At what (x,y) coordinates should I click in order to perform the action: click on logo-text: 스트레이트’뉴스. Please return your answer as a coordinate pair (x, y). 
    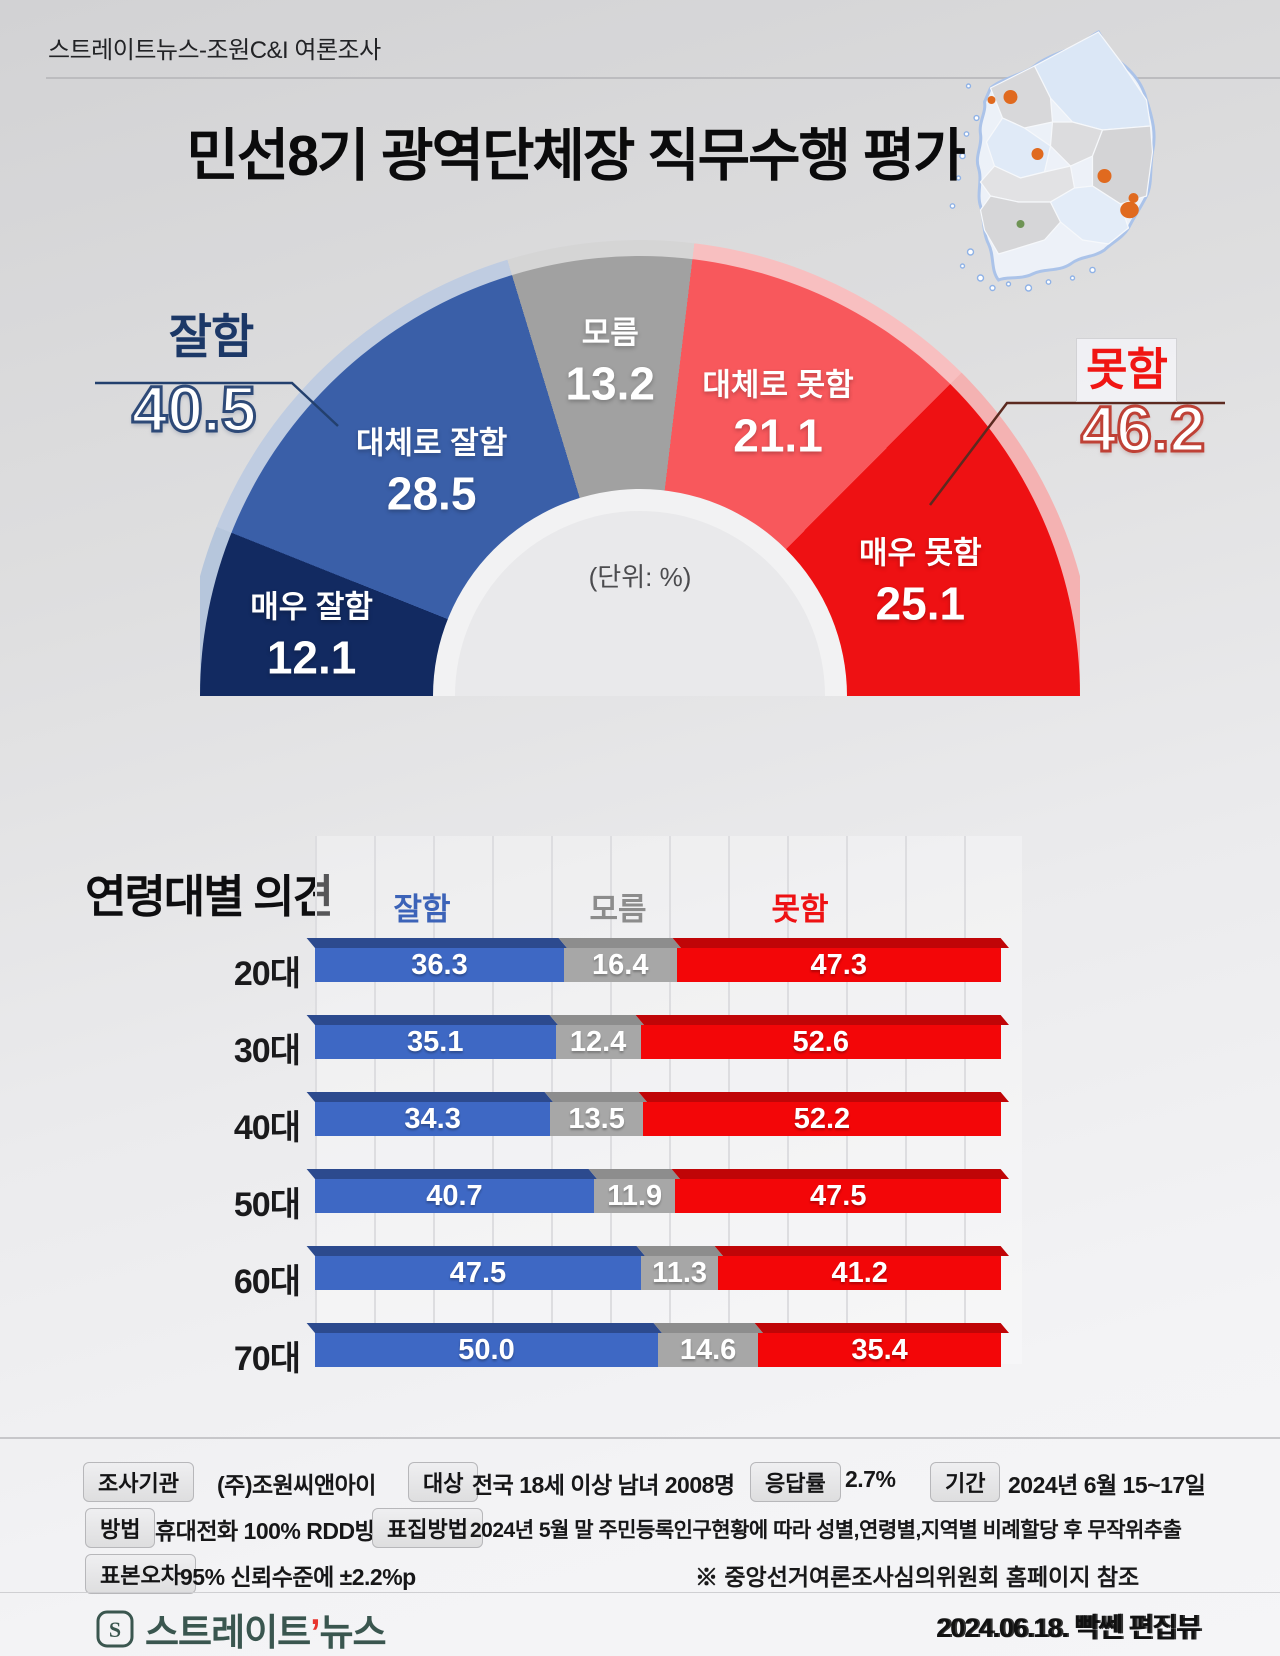
    Looking at the image, I should click on (266, 1629).